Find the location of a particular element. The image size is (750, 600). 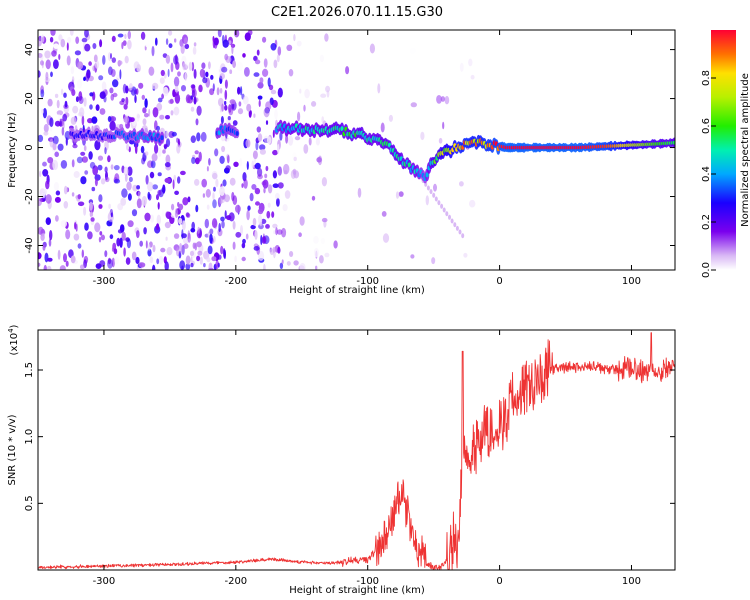

x-tick-label: -200 is located at coordinates (235, 281).